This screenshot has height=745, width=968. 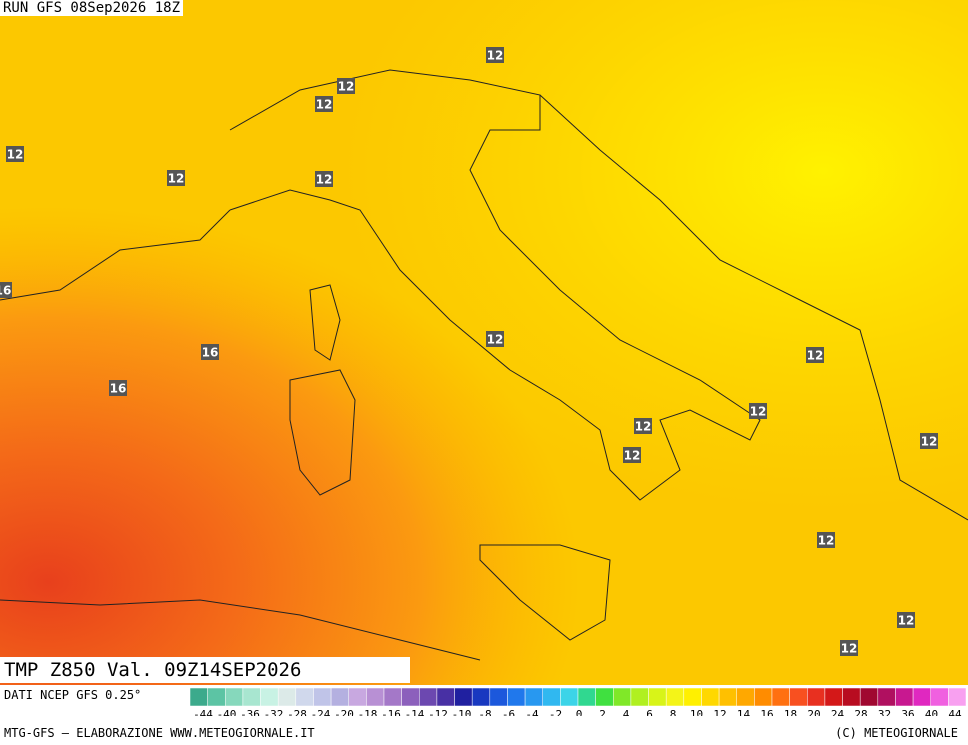 What do you see at coordinates (907, 712) in the screenshot?
I see `colorbar-label: 36` at bounding box center [907, 712].